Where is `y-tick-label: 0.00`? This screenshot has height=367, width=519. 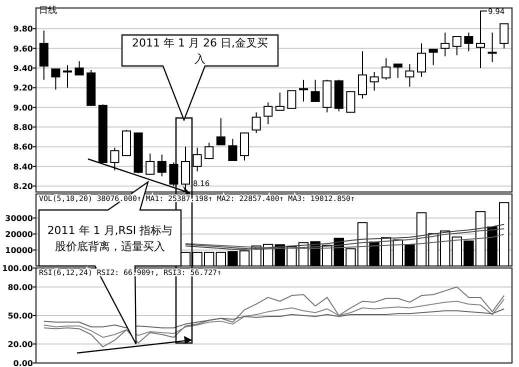
y-tick-label: 0.00 is located at coordinates (23, 363).